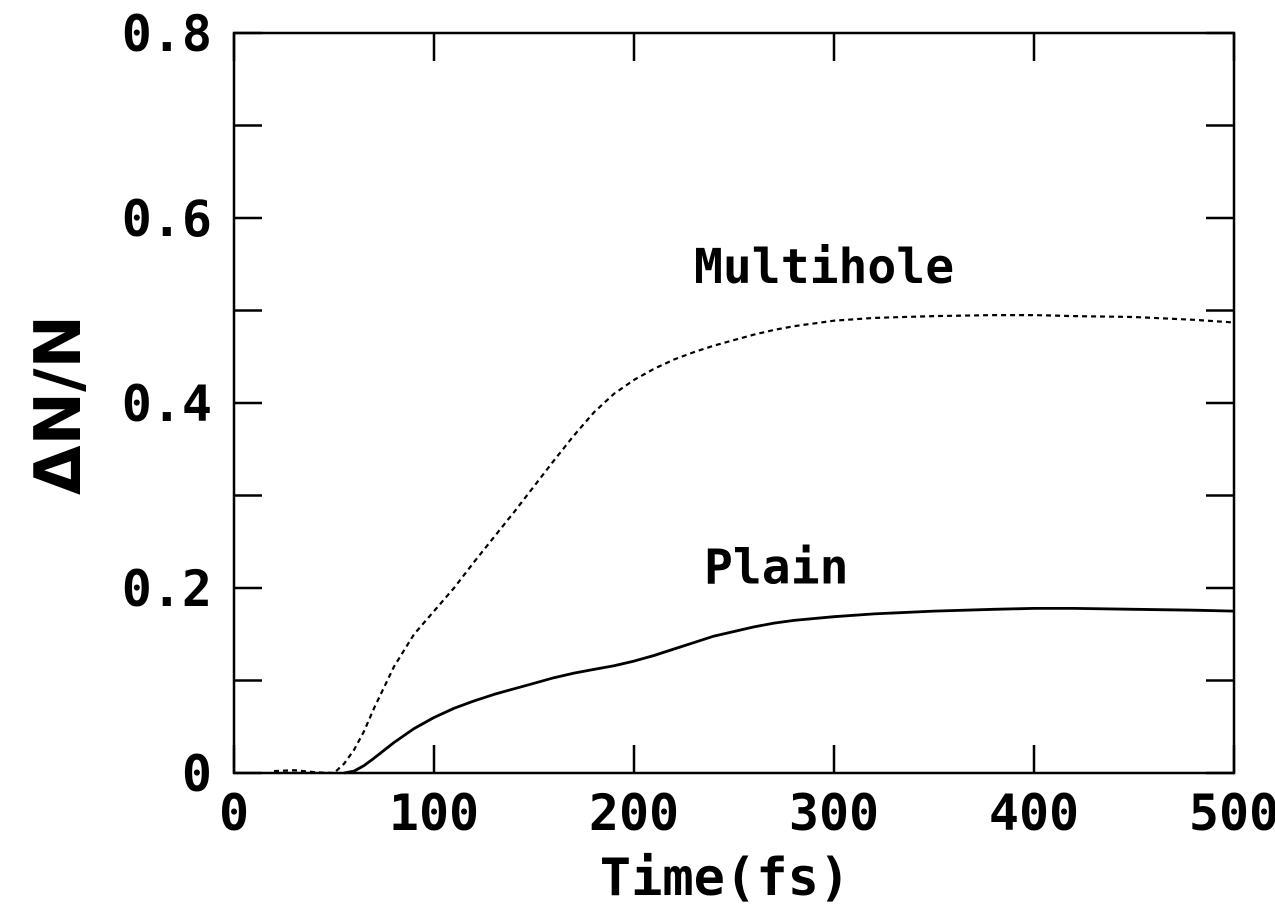 The height and width of the screenshot is (911, 1275). What do you see at coordinates (167, 34) in the screenshot?
I see `y-tick-label-4: 0.8` at bounding box center [167, 34].